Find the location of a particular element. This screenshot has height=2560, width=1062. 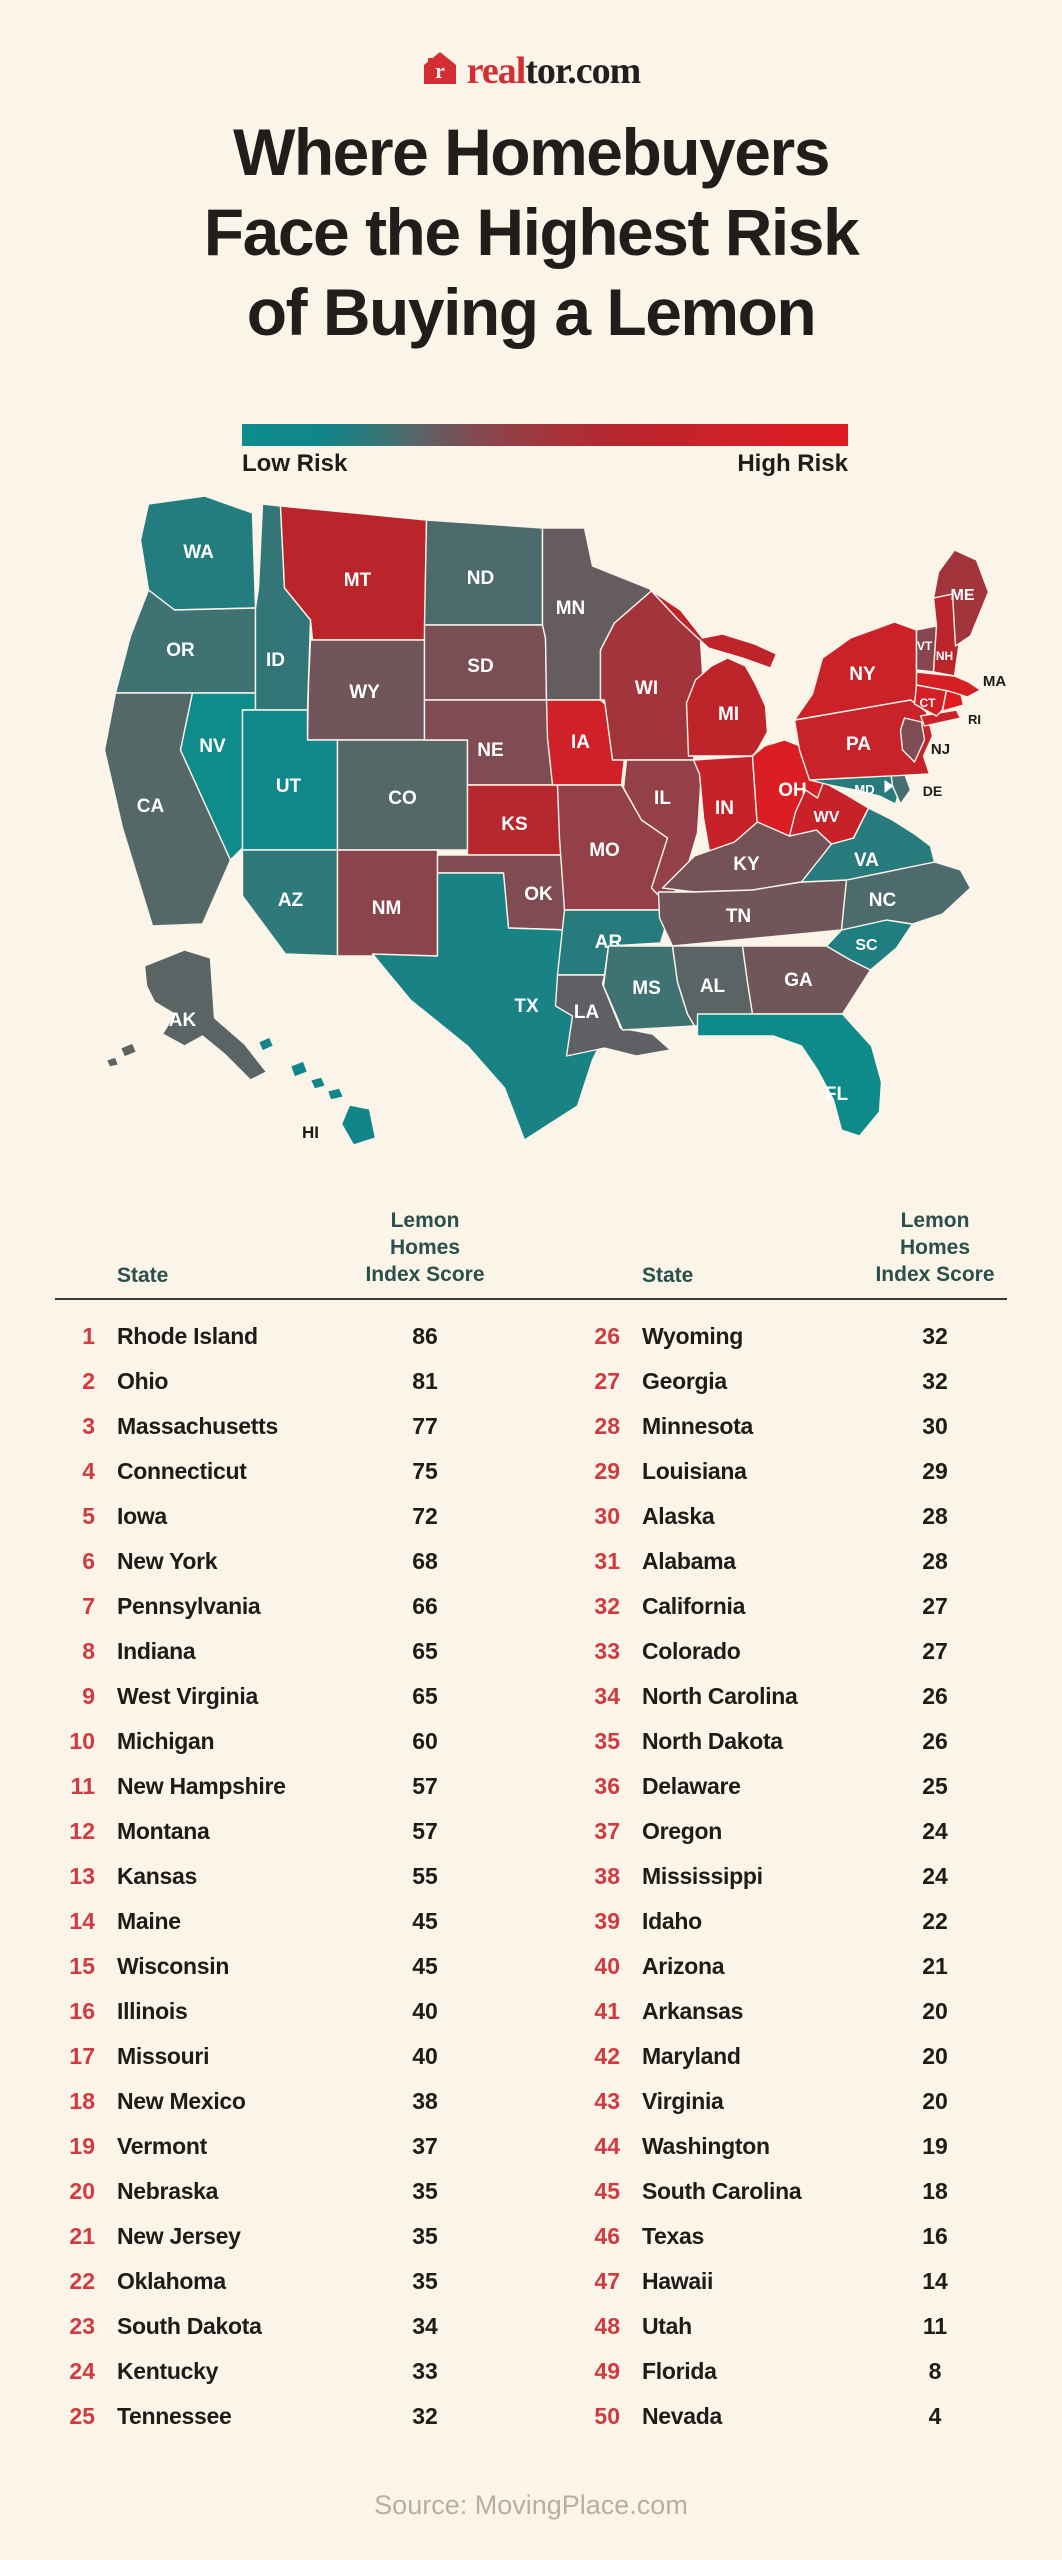

state-cell: Maine is located at coordinates (149, 1921).